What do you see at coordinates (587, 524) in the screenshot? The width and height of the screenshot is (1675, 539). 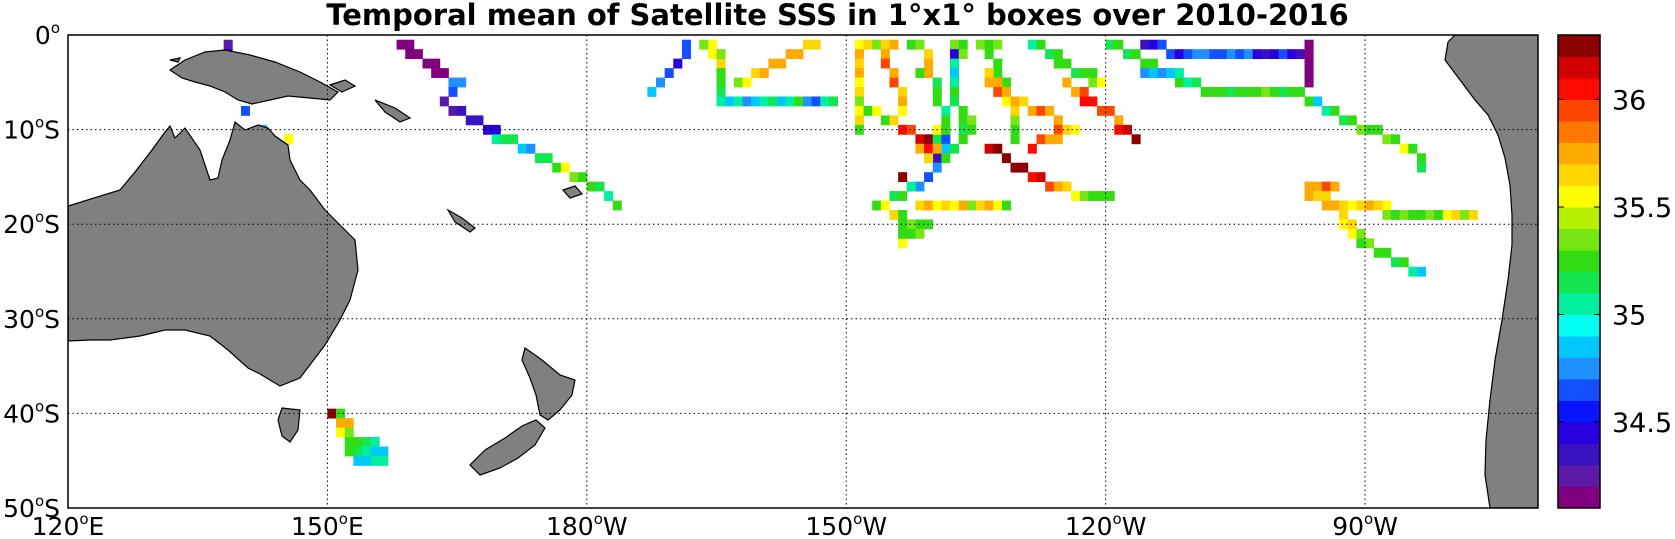 I see `x-tick-label: 180oW` at bounding box center [587, 524].